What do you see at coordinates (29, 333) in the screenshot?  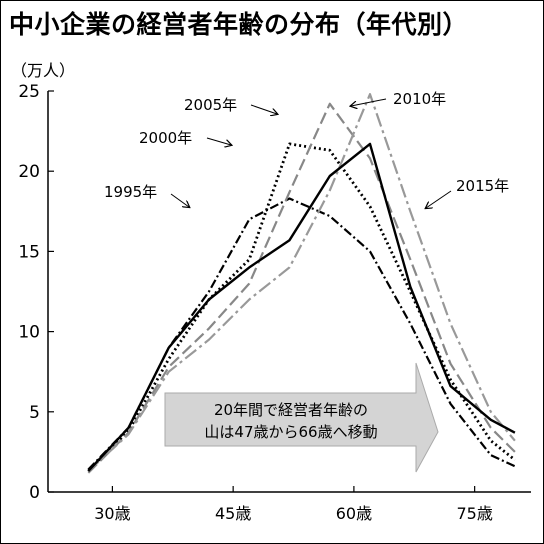 I see `y-tick-label: 10` at bounding box center [29, 333].